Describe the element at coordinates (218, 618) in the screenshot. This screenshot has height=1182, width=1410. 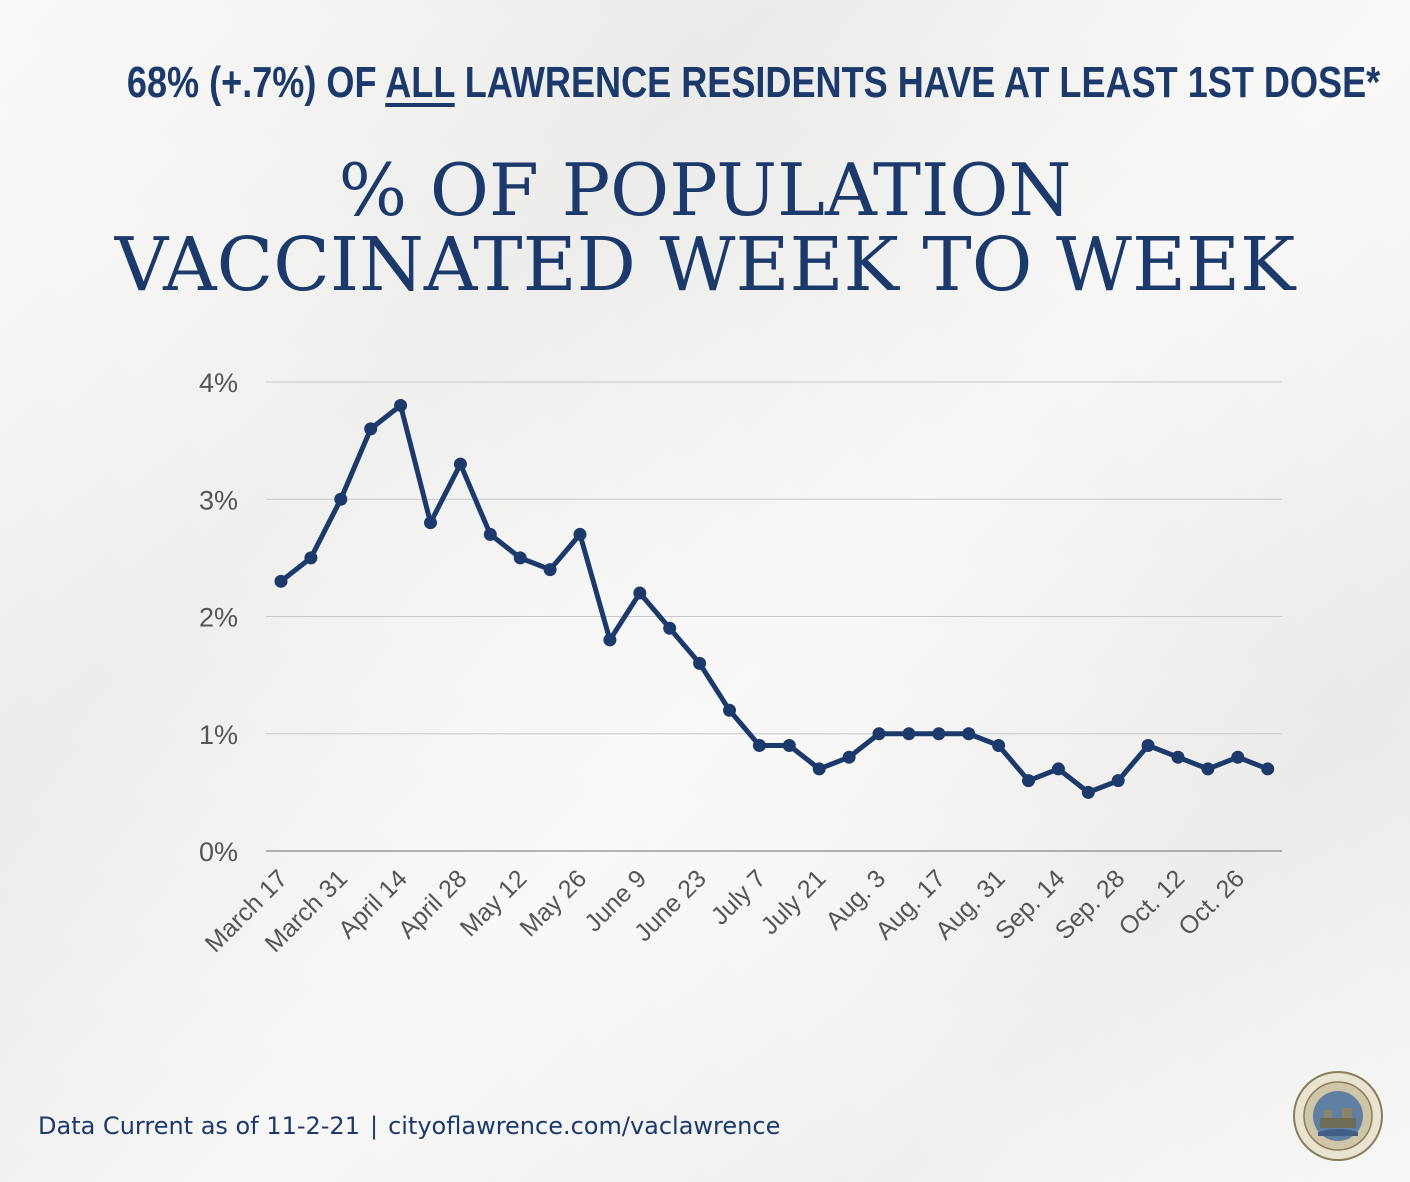
I see `y-tick-label: 2%` at that location.